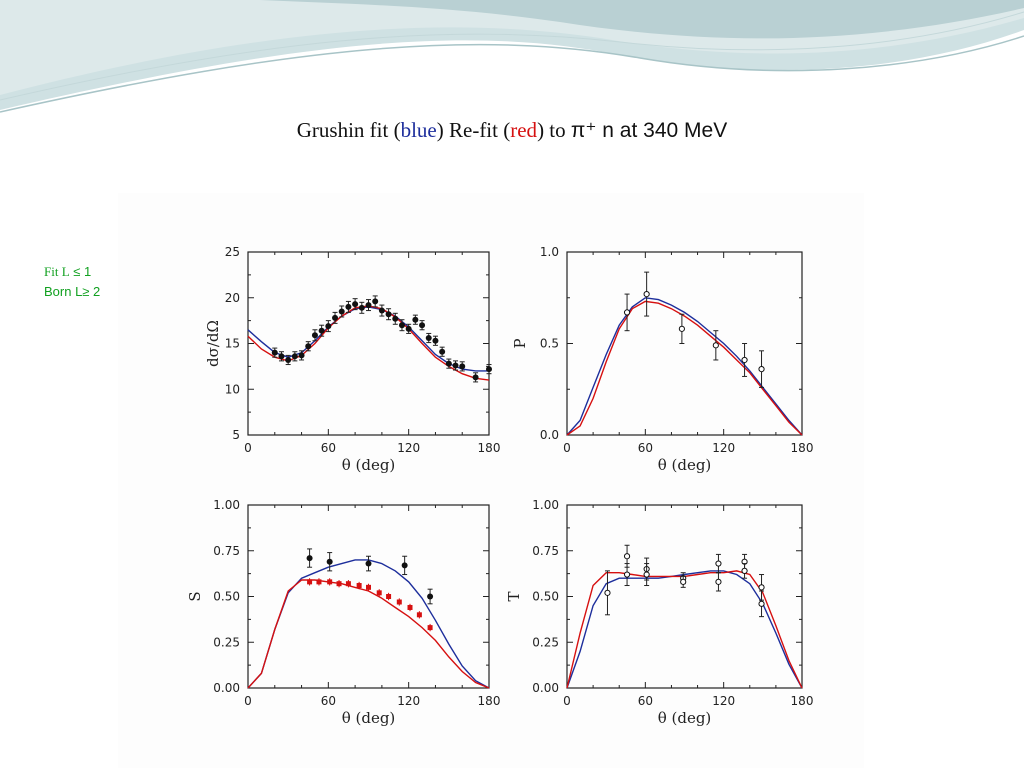  Describe the element at coordinates (348, 130) in the screenshot. I see `title-part1: Grushin fit (` at that location.